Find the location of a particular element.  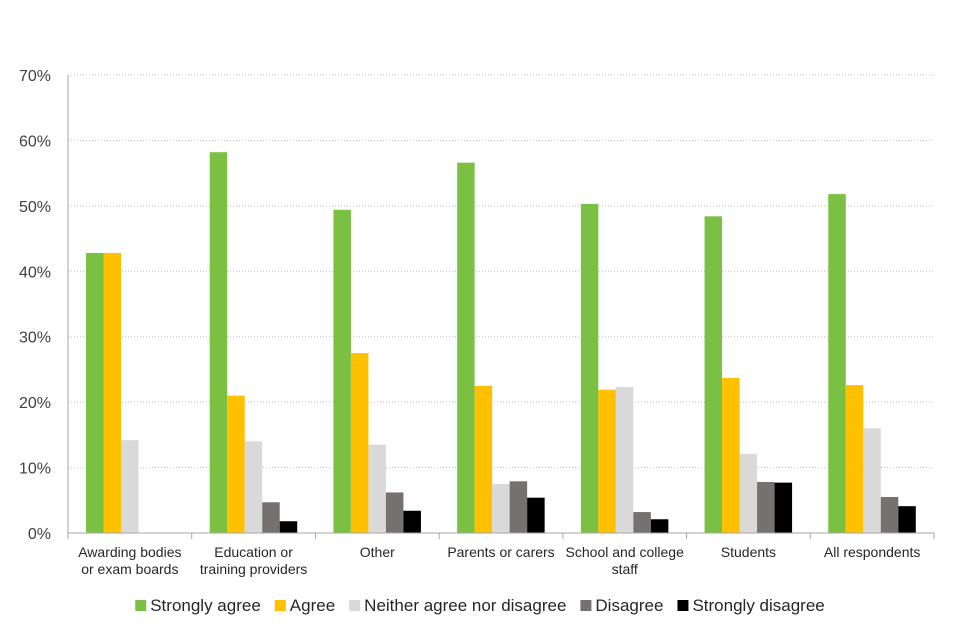

y-tick-label: 30% is located at coordinates (35, 338).